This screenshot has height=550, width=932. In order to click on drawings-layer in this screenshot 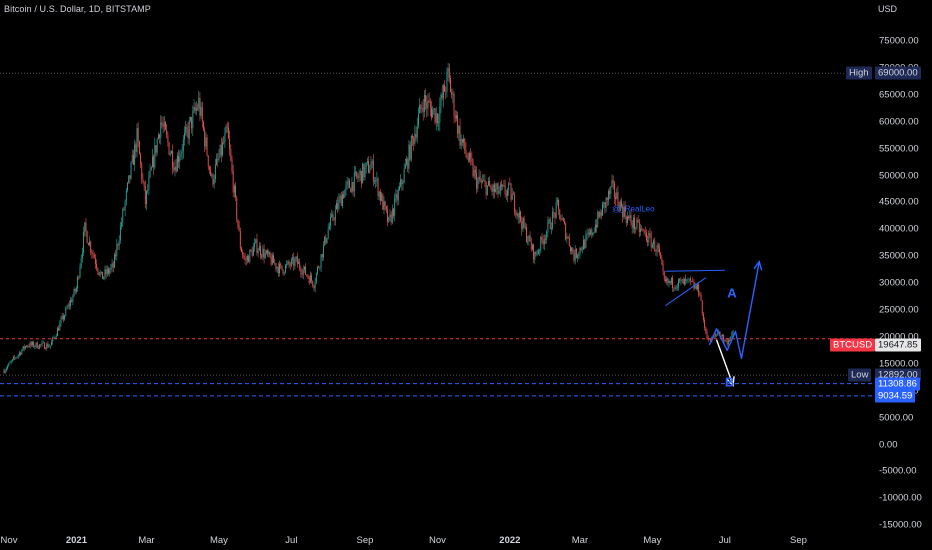, I will do `click(714, 323)`.